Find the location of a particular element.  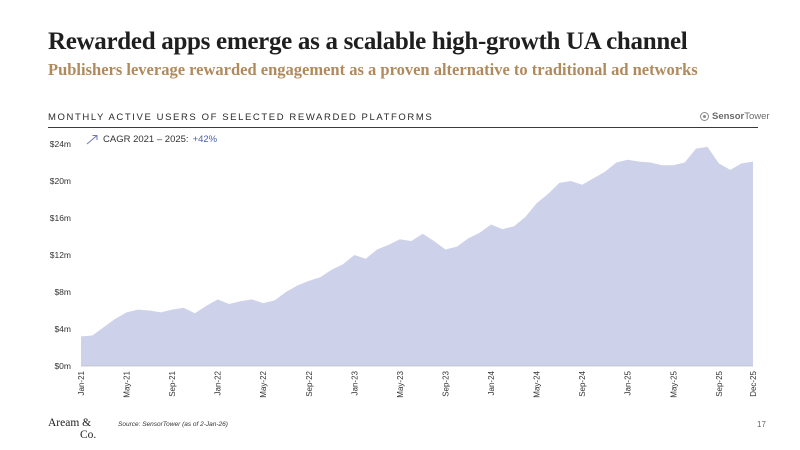

x-tick-label: Sep-23 is located at coordinates (445, 383).